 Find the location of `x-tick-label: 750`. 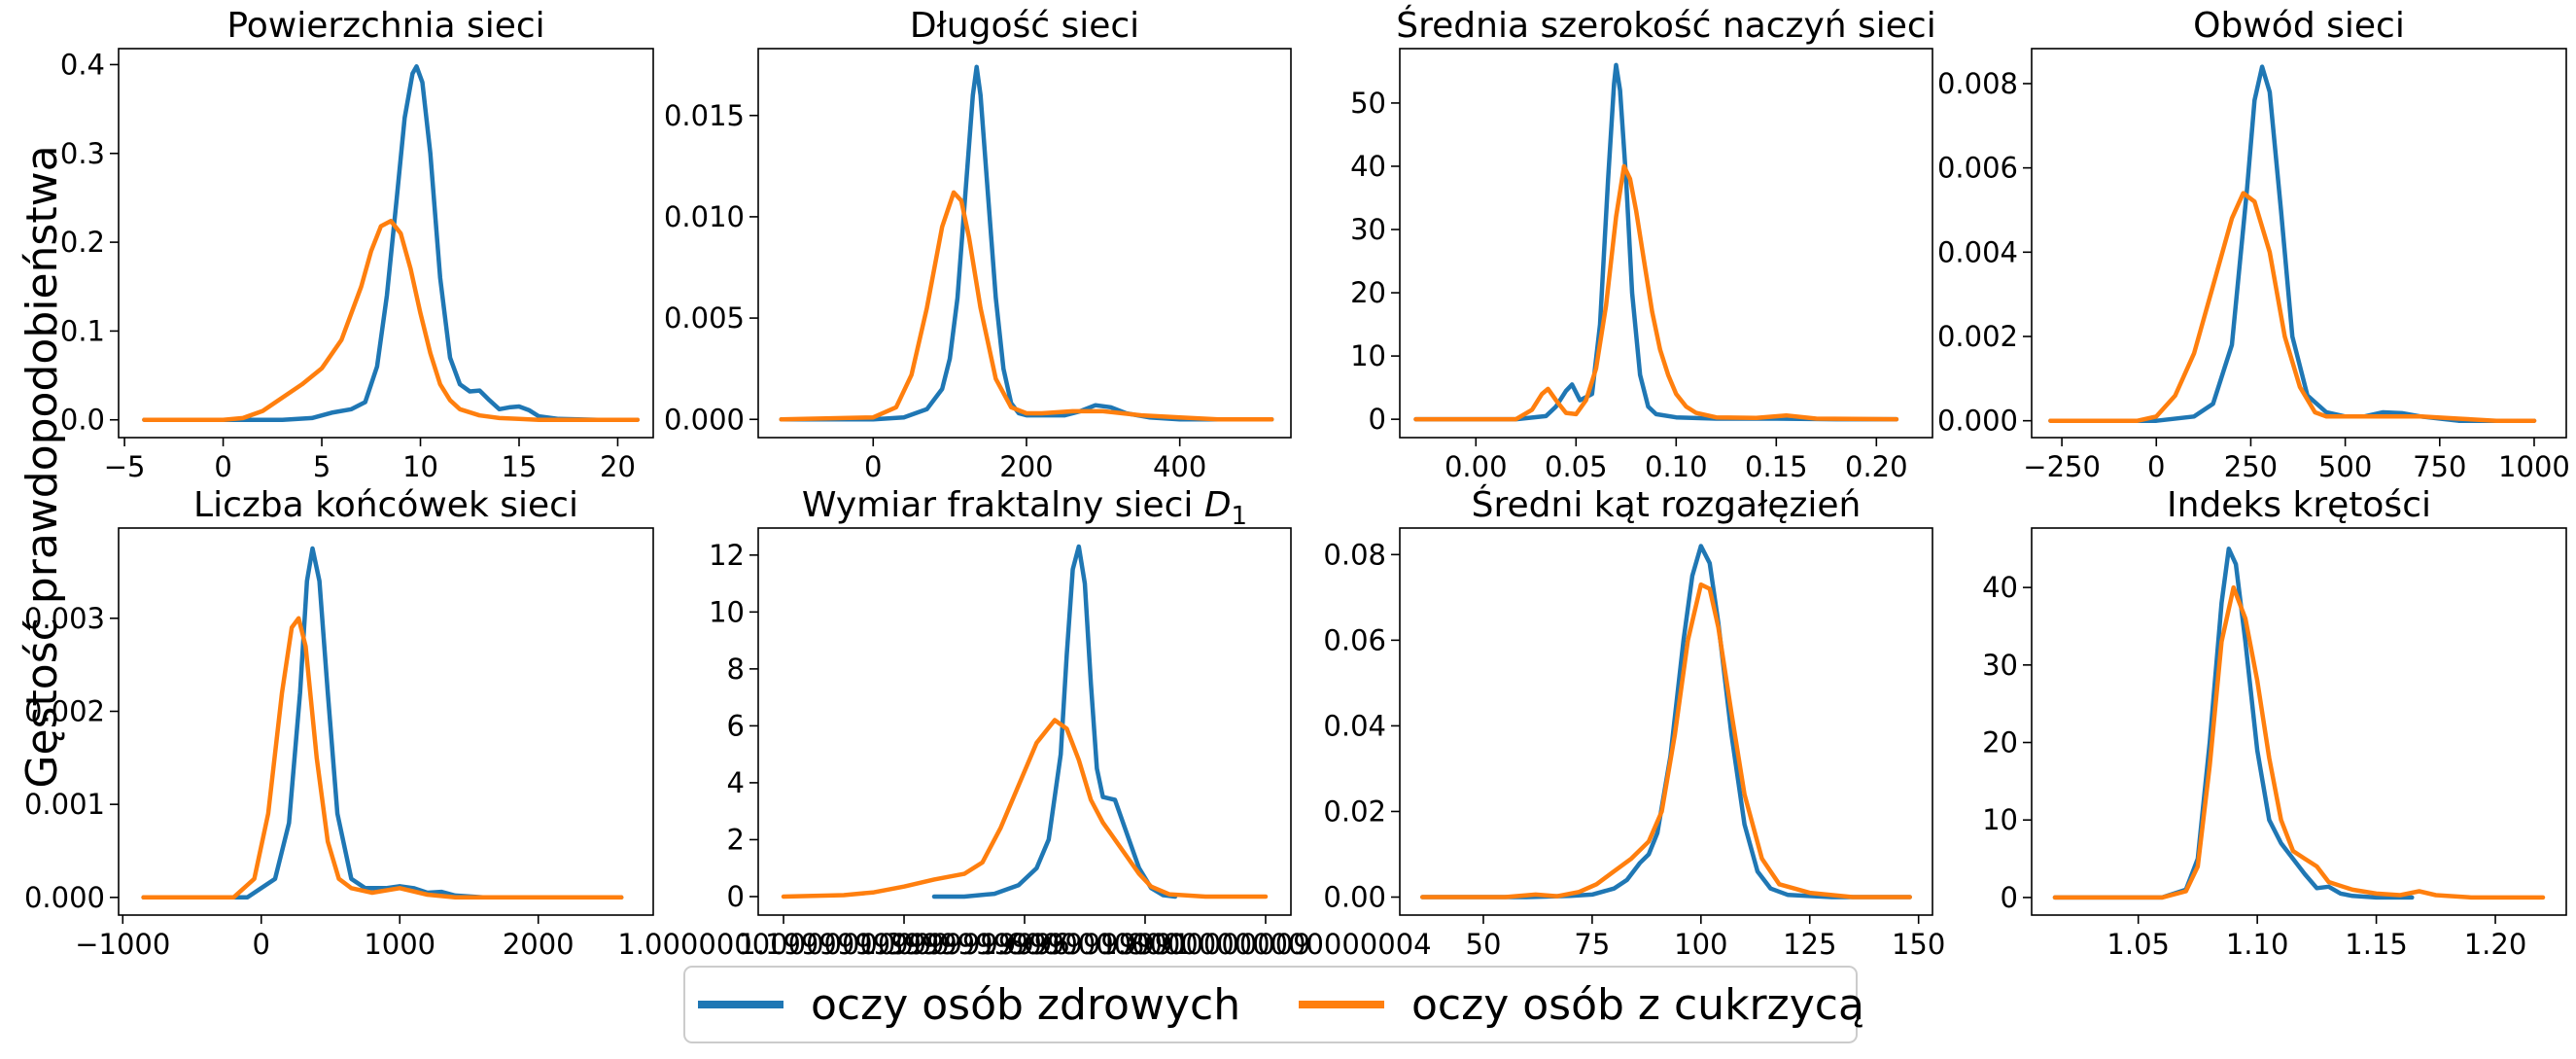

x-tick-label: 750 is located at coordinates (2439, 467).